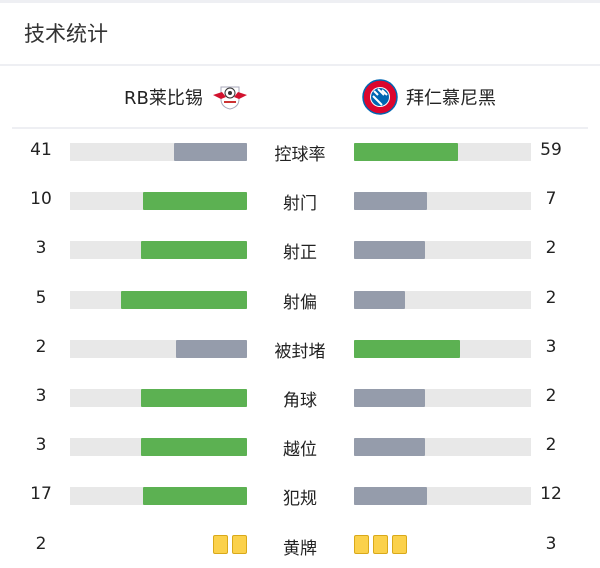  I want to click on stat-label: 被封堵, so click(300, 351).